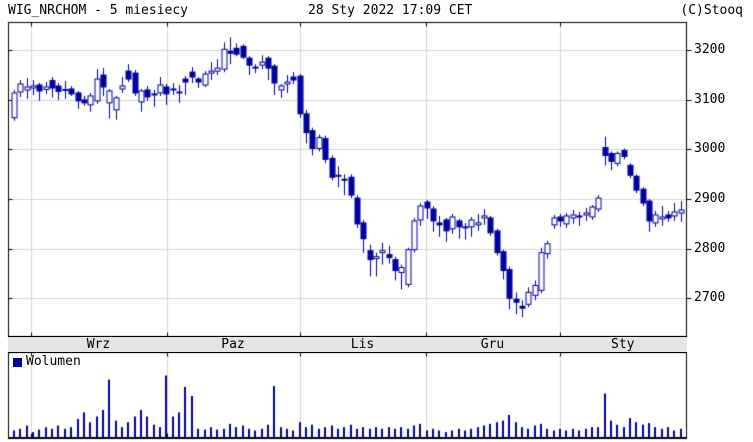 The width and height of the screenshot is (753, 442). Describe the element at coordinates (233, 344) in the screenshot. I see `x-axis-month-label: Paz` at that location.